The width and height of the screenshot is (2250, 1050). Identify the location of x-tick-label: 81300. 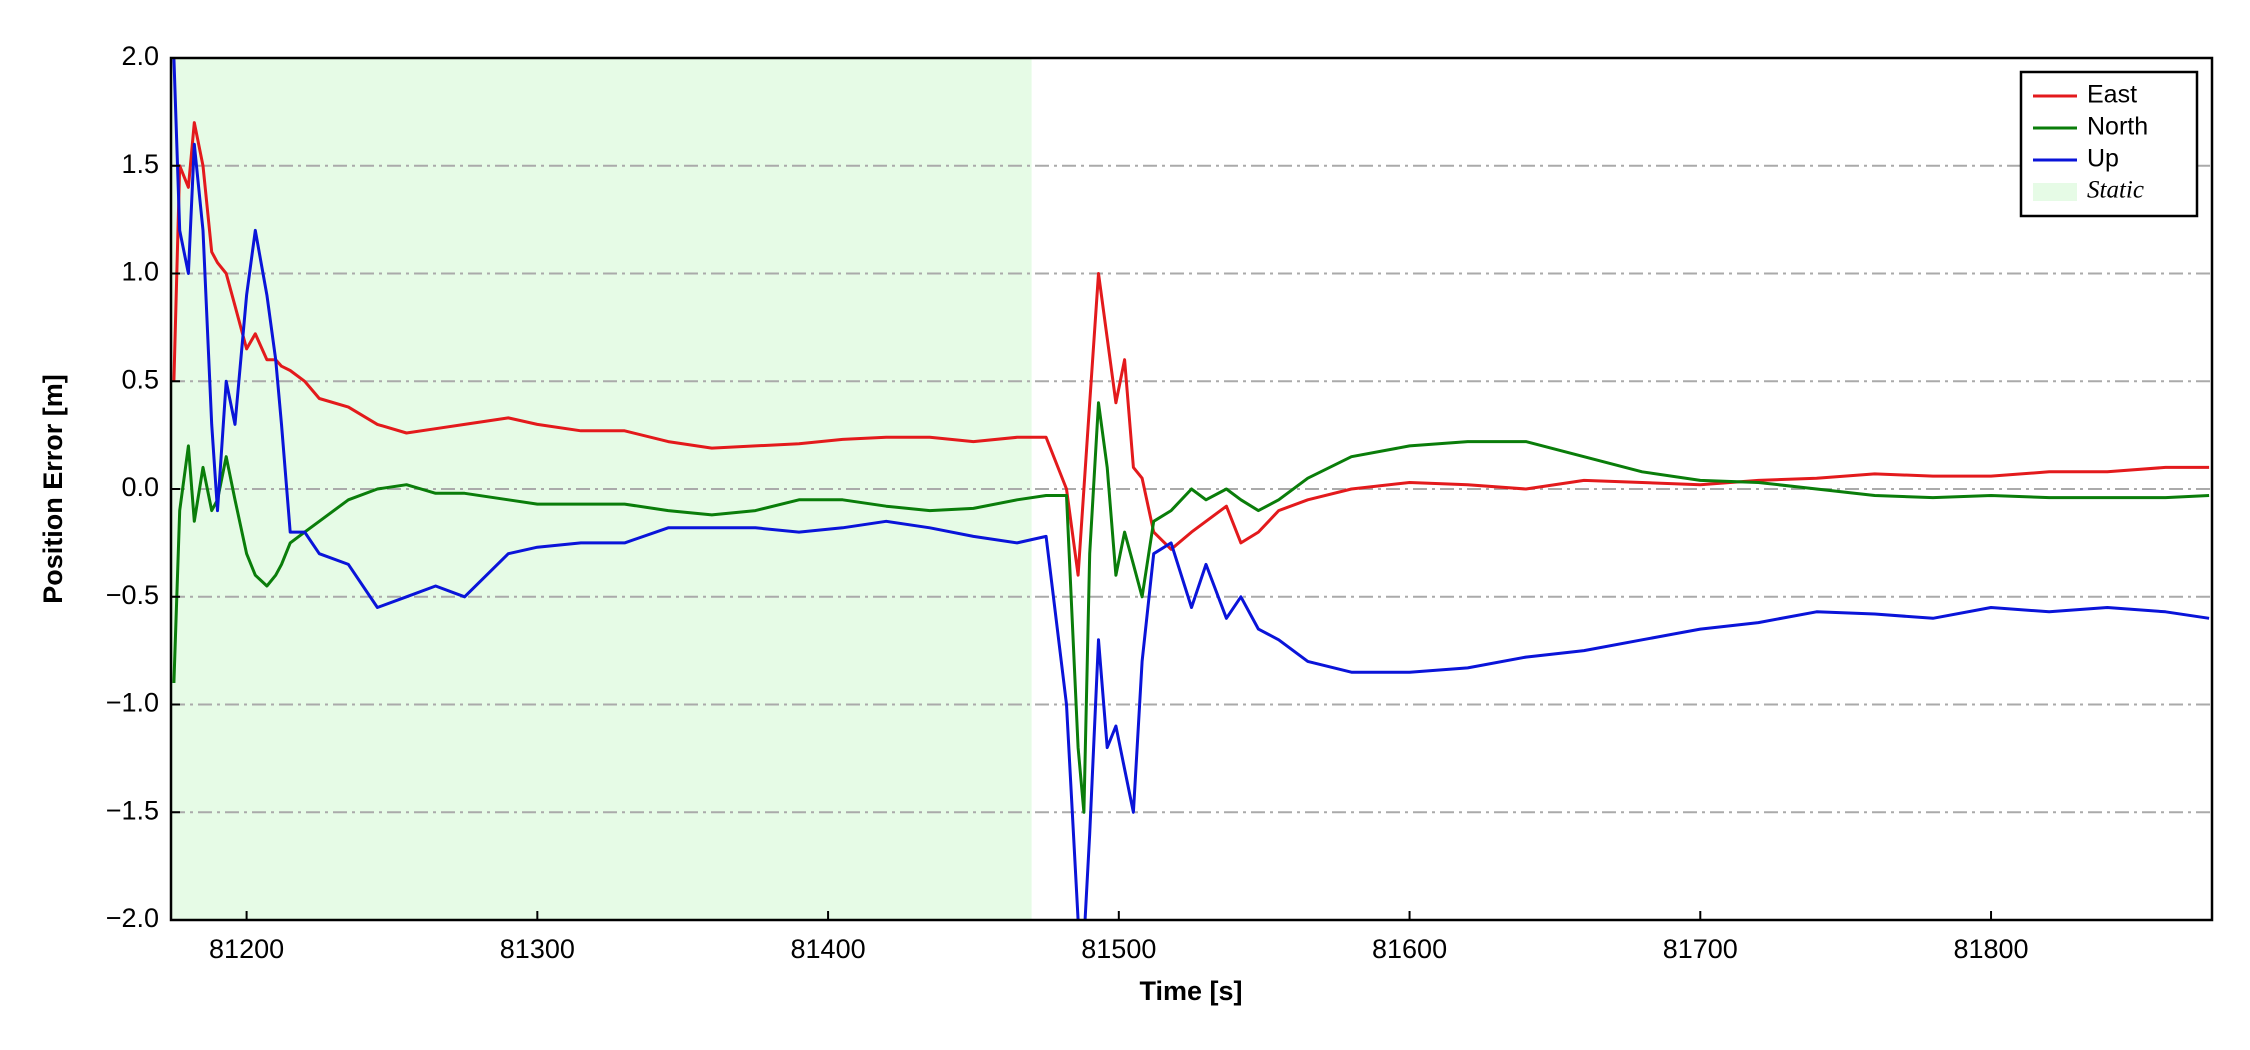
(537, 949).